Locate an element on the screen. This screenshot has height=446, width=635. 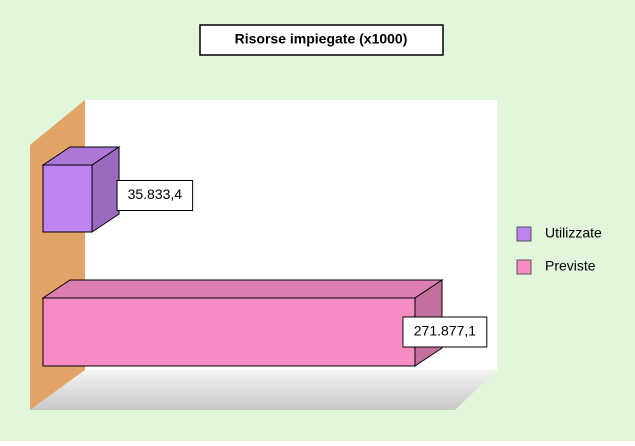
title-box is located at coordinates (321, 40).